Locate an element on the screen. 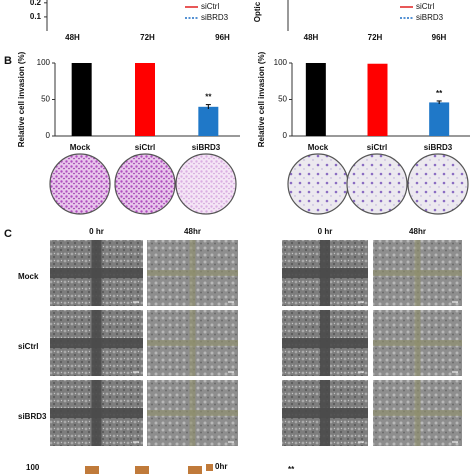 The height and width of the screenshot is (474, 474). y-tick-label: 0.2 is located at coordinates (36, 3).